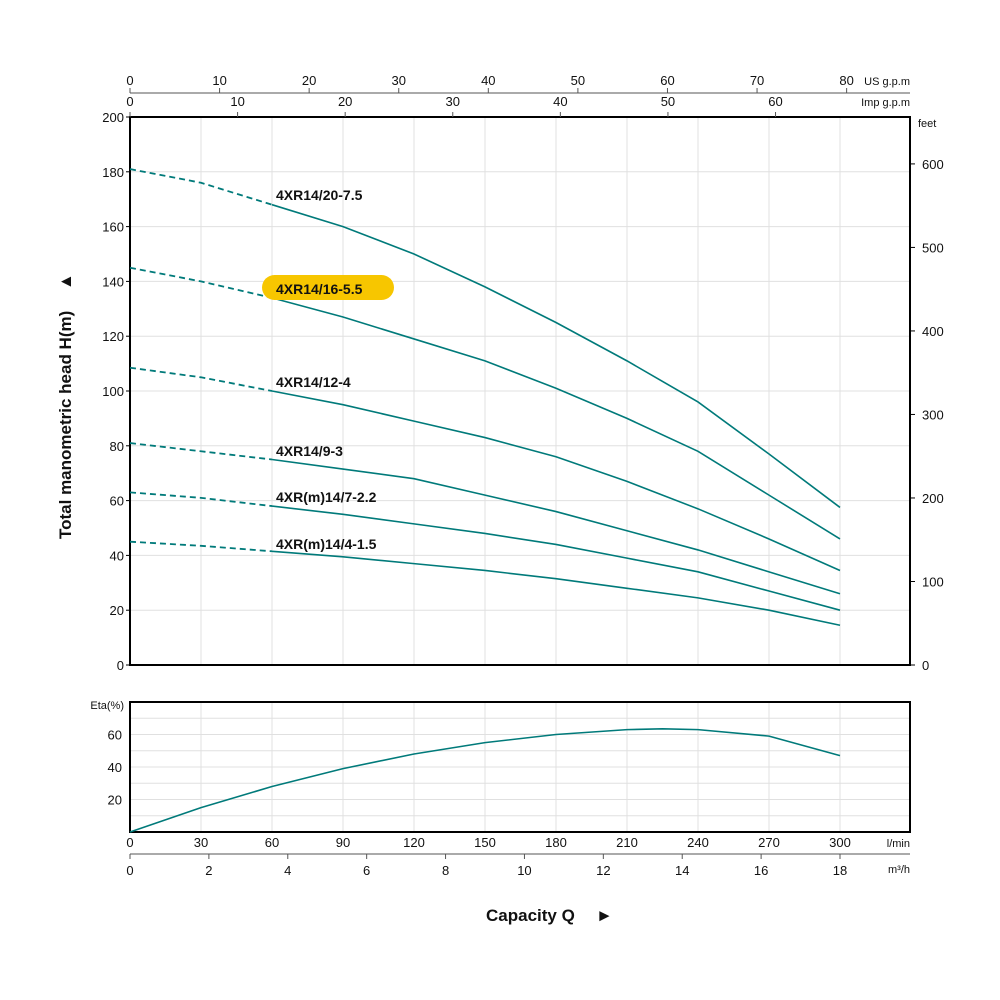 The width and height of the screenshot is (1000, 1000). I want to click on us-gpm-tick-label: 50, so click(578, 80).